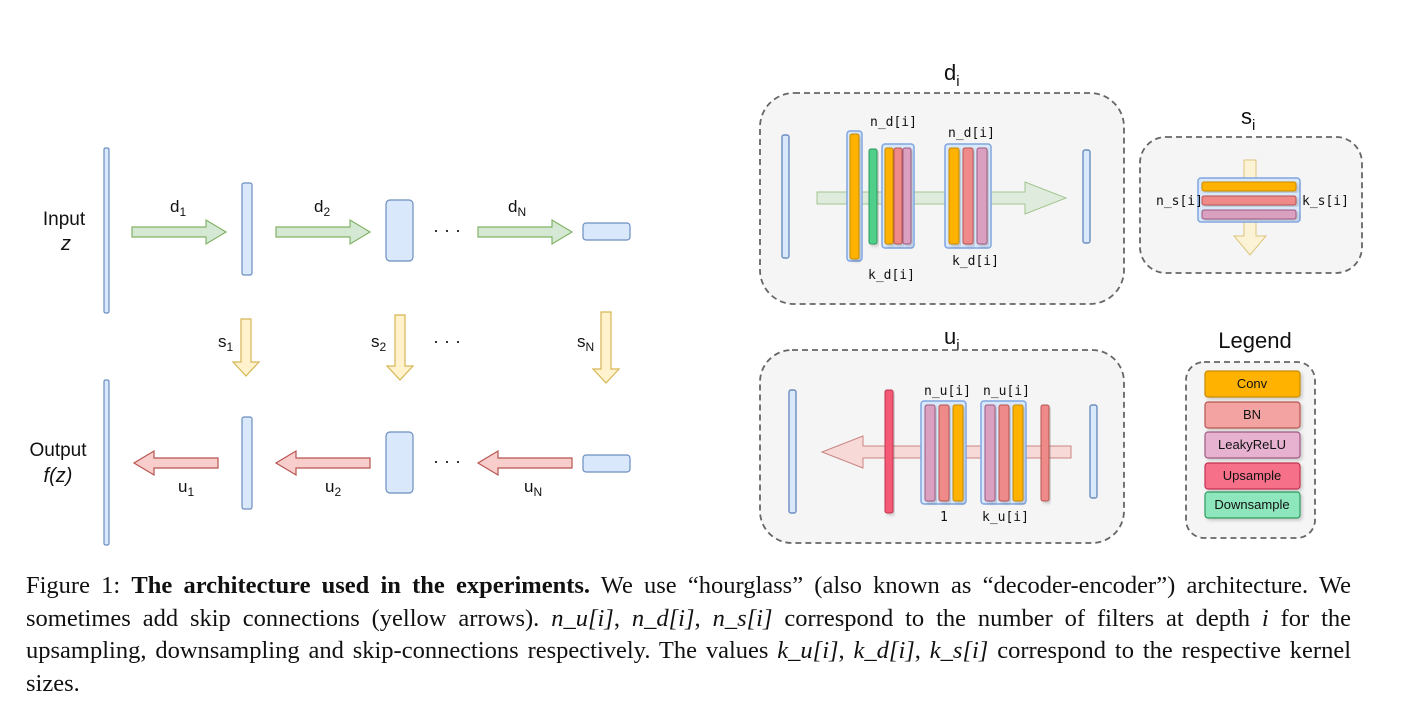 The image size is (1405, 703). I want to click on svg-text: Downsample, so click(1251, 504).